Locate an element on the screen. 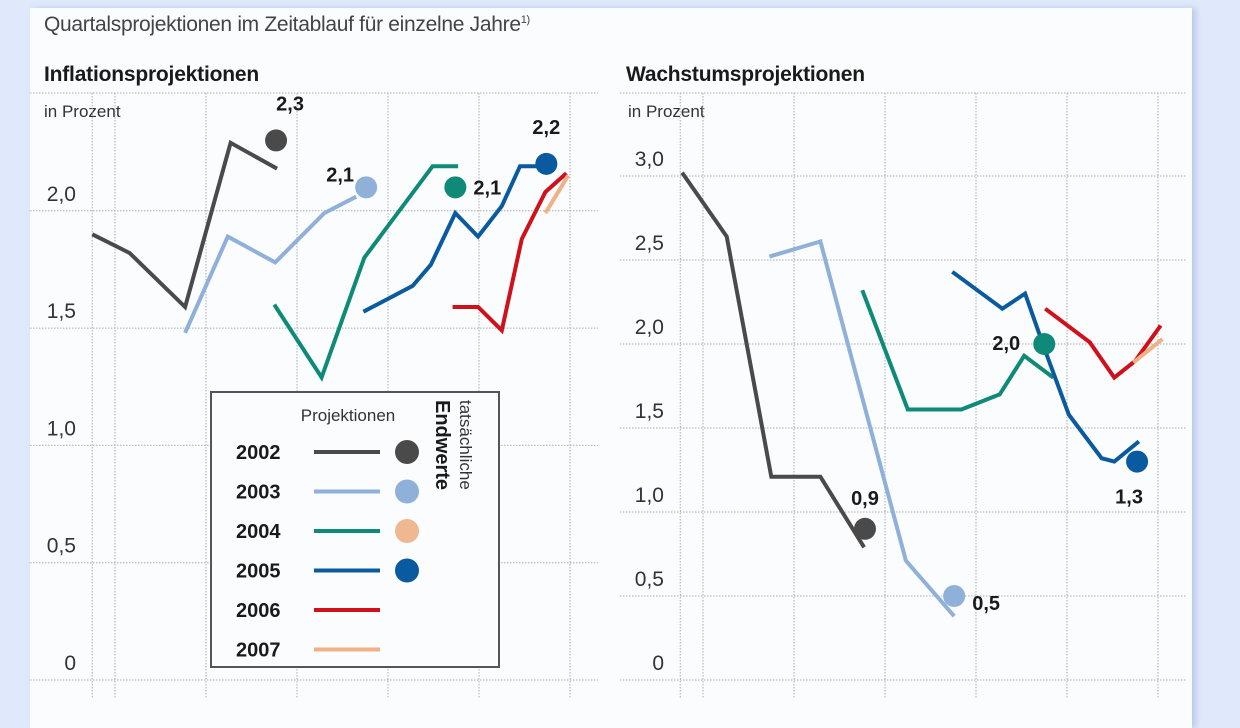 Image resolution: width=1240 pixels, height=728 pixels. legend-side-label-2: Endwerte is located at coordinates (442, 445).